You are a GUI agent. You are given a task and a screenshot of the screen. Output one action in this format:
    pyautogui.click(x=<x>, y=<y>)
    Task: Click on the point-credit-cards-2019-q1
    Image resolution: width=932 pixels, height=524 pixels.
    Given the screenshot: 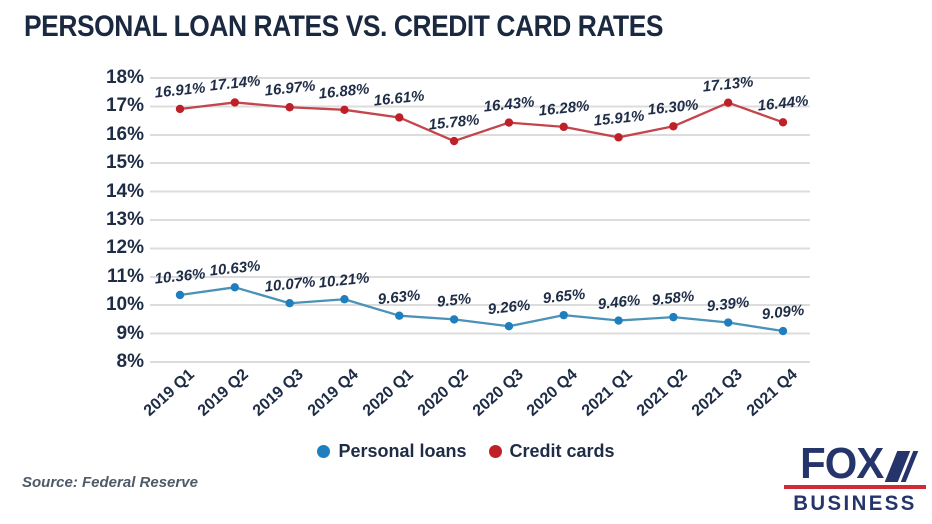 What is the action you would take?
    pyautogui.click(x=180, y=109)
    